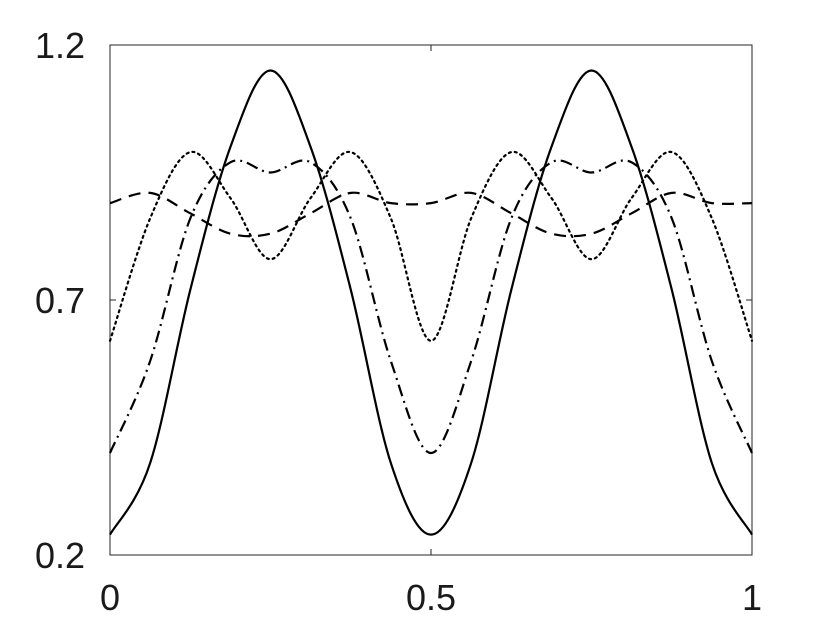  Describe the element at coordinates (60, 45) in the screenshot. I see `y-tick-label: 1.2` at that location.